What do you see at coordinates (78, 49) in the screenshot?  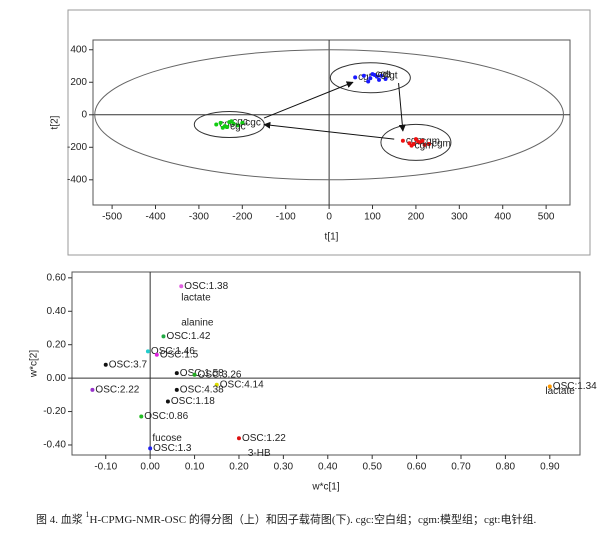 I see `y-tick-label: 400` at bounding box center [78, 49].